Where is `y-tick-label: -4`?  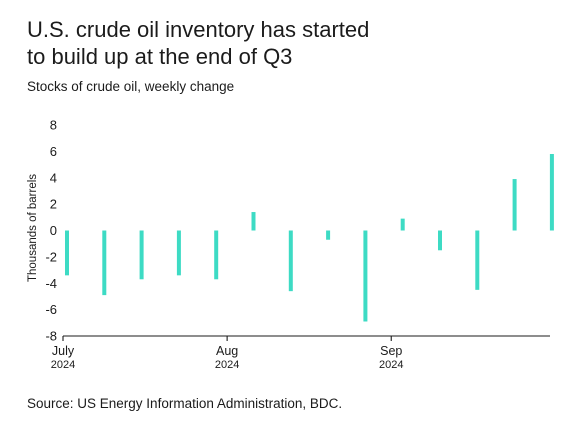 y-tick-label: -4 is located at coordinates (51, 283).